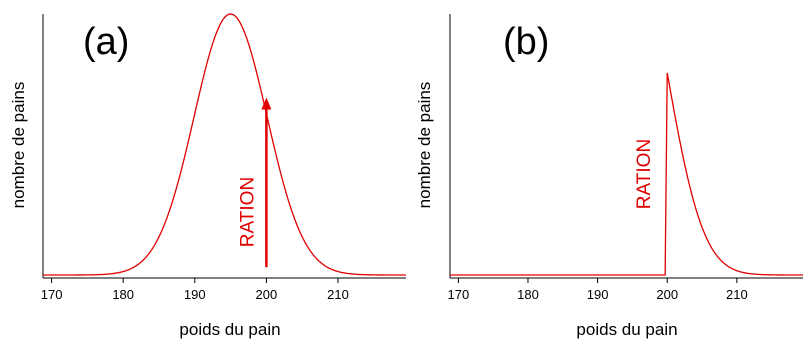 The height and width of the screenshot is (340, 803). What do you see at coordinates (229, 329) in the screenshot?
I see `panel-a-x-axis-label: poids du pain` at bounding box center [229, 329].